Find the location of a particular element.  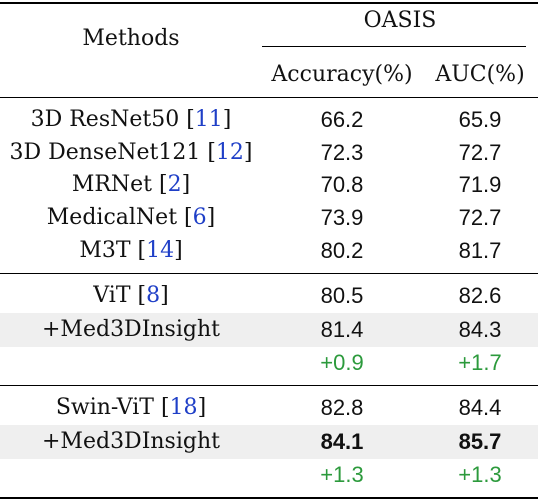

auc-cell: 65.9 is located at coordinates (480, 119).